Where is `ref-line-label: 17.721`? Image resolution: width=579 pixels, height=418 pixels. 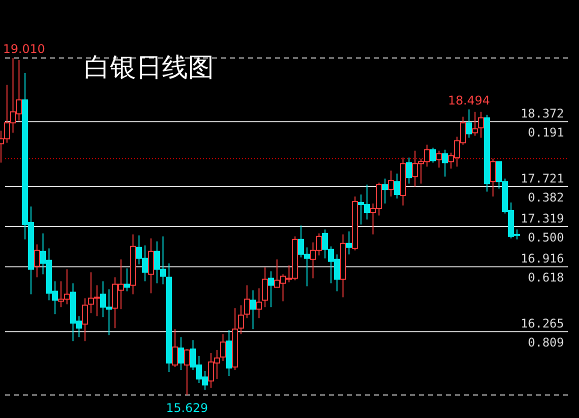 ref-line-label: 17.721 is located at coordinates (542, 178).